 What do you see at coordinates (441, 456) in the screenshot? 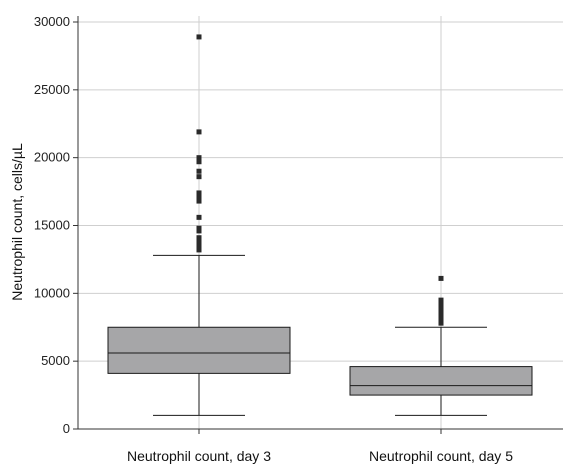
I see `x-category-label: Neutrophil count, day 5` at bounding box center [441, 456].